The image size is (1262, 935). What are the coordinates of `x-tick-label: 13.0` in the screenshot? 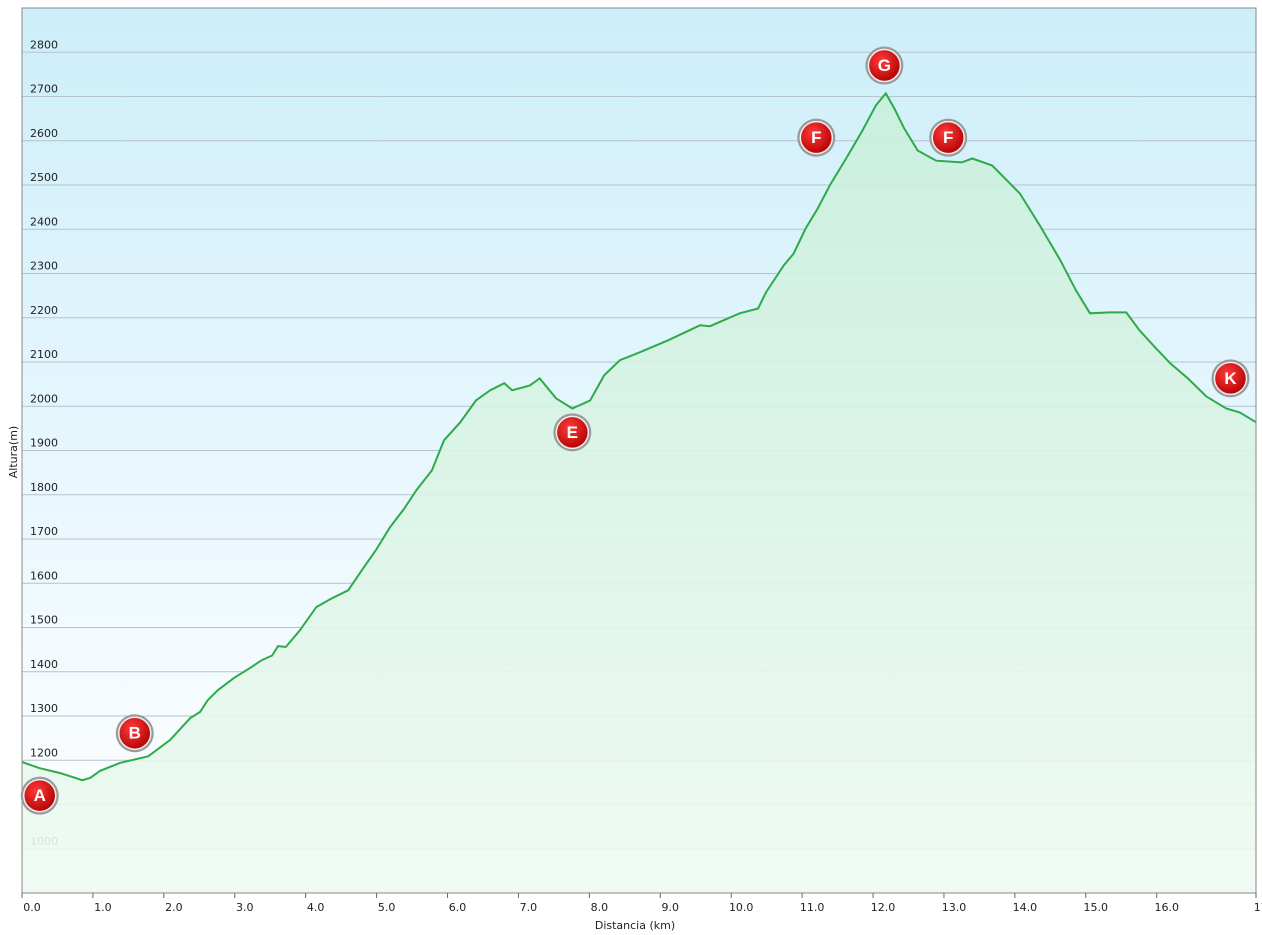 It's located at (954, 907).